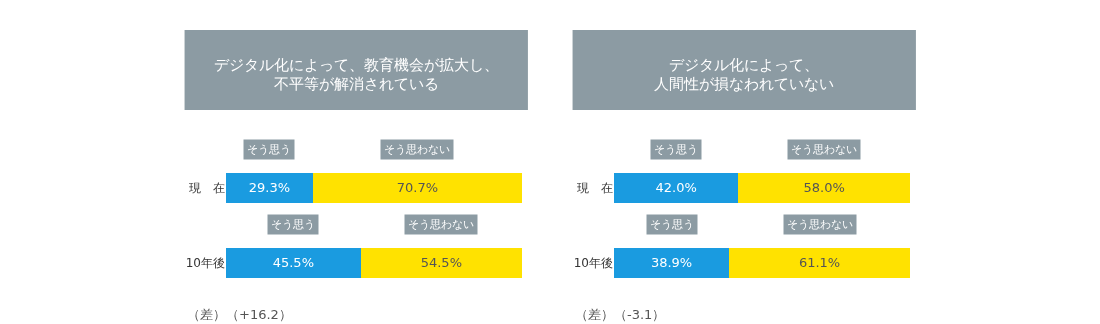 Image resolution: width=1100 pixels, height=324 pixels. I want to click on data-label: 42.0%, so click(676, 187).